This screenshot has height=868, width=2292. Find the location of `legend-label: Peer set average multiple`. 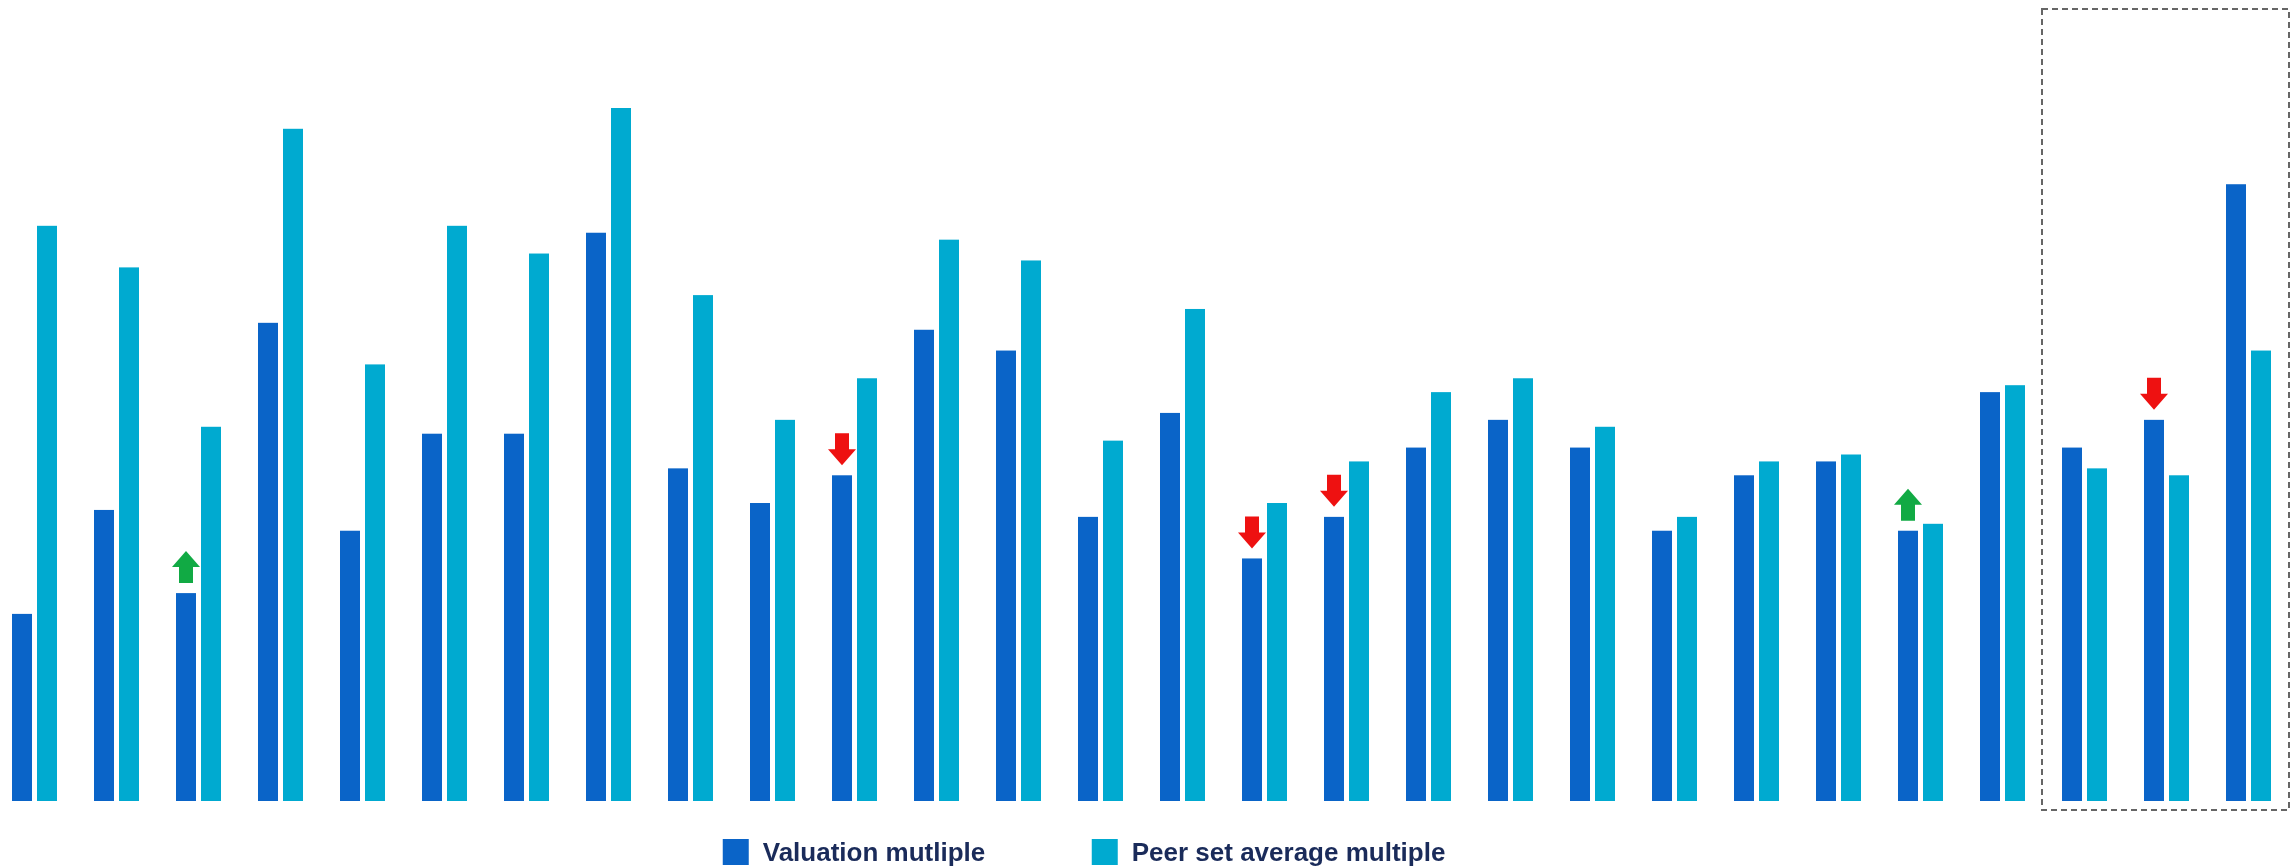

legend-label: Peer set average multiple is located at coordinates (1288, 852).